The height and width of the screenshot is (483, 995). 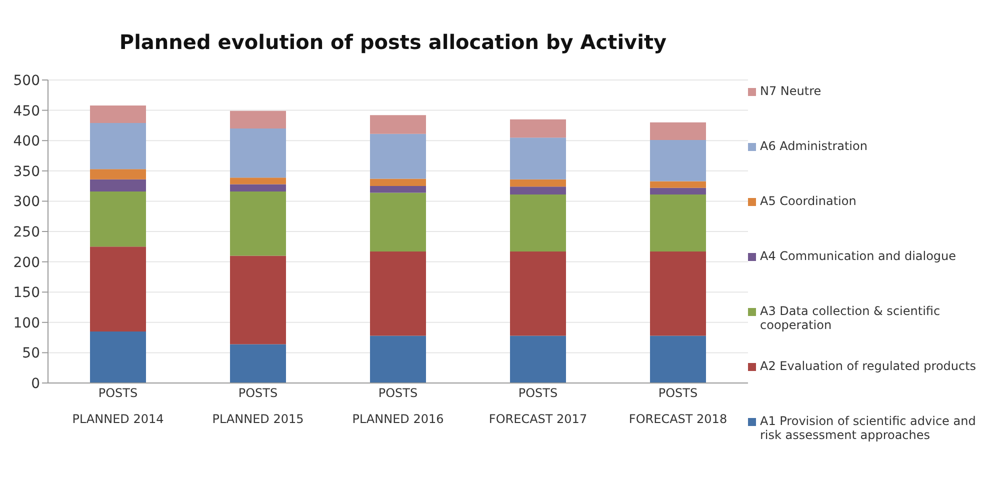 I want to click on x-tick-label: POSTS PLANNED 2015, so click(x=258, y=406).